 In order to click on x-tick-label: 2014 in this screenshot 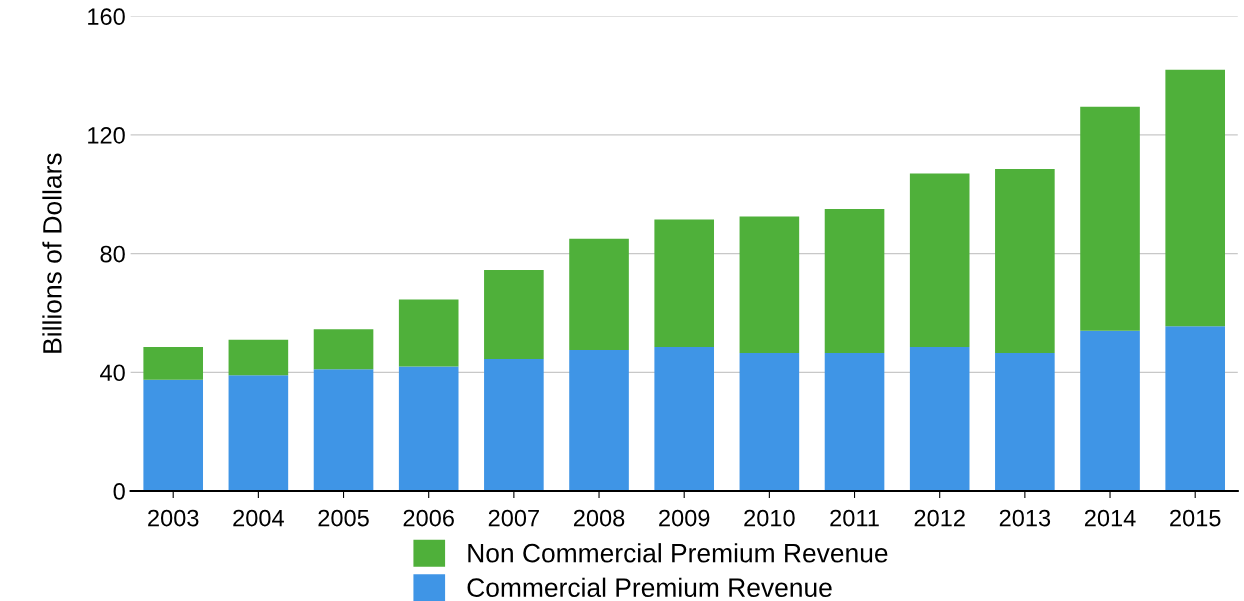, I will do `click(1110, 518)`.